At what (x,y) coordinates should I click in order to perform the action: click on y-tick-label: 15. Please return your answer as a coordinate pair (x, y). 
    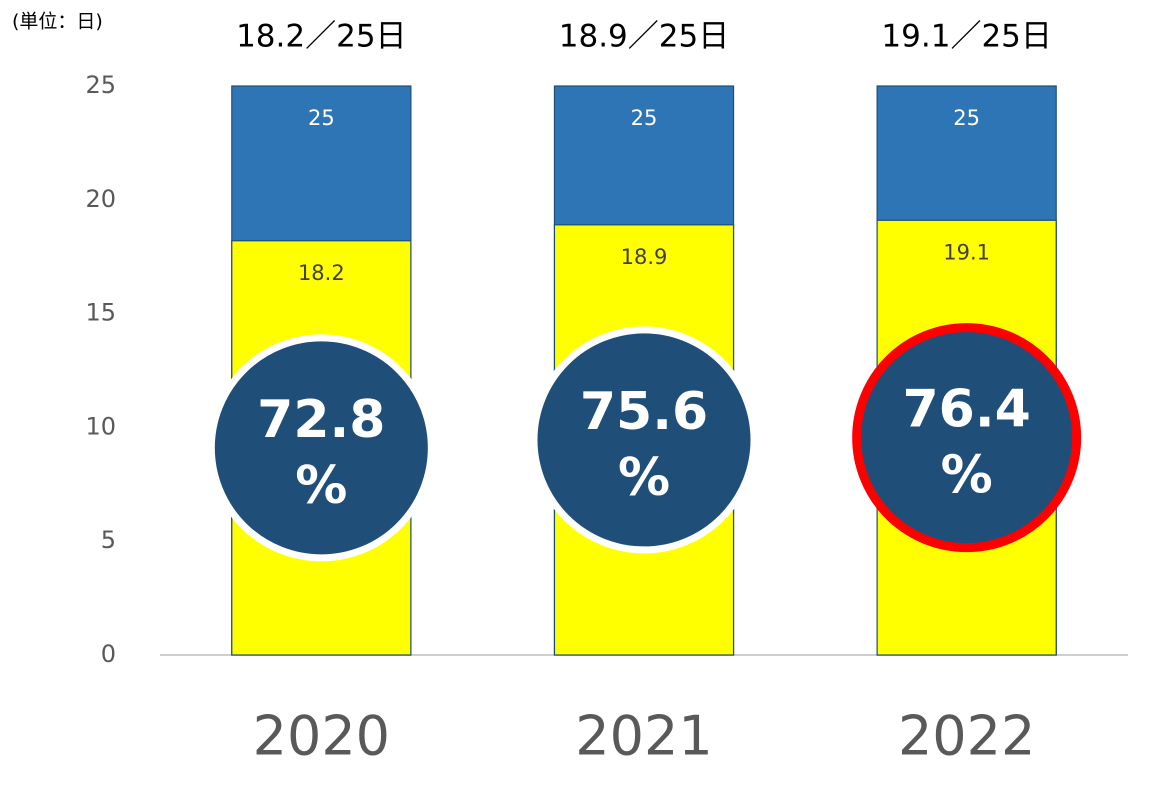
    Looking at the image, I should click on (100, 313).